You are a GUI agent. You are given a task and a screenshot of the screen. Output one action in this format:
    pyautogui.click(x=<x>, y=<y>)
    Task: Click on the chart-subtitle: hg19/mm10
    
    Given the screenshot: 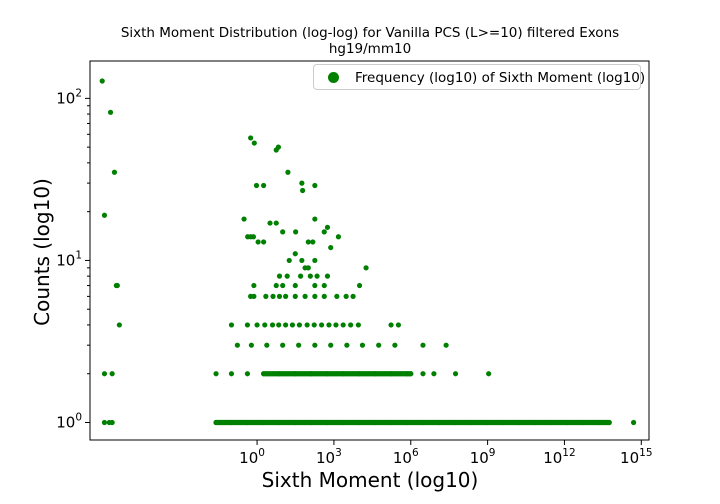 What is the action you would take?
    pyautogui.click(x=370, y=49)
    